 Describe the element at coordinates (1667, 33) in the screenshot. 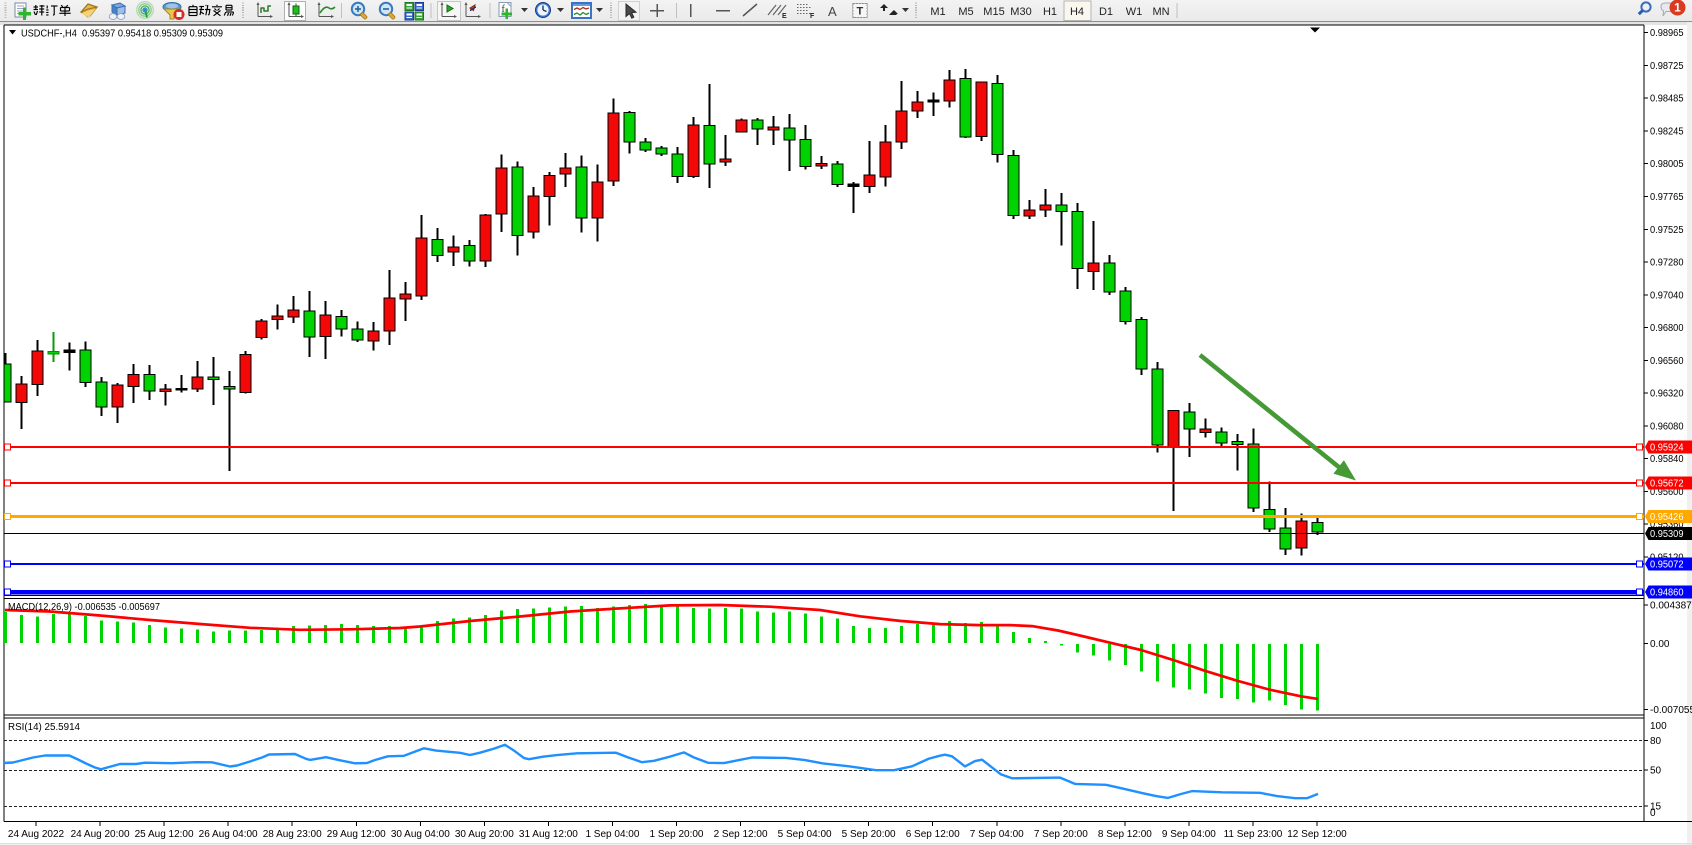

I see `svg-text: 0.98965` at that location.